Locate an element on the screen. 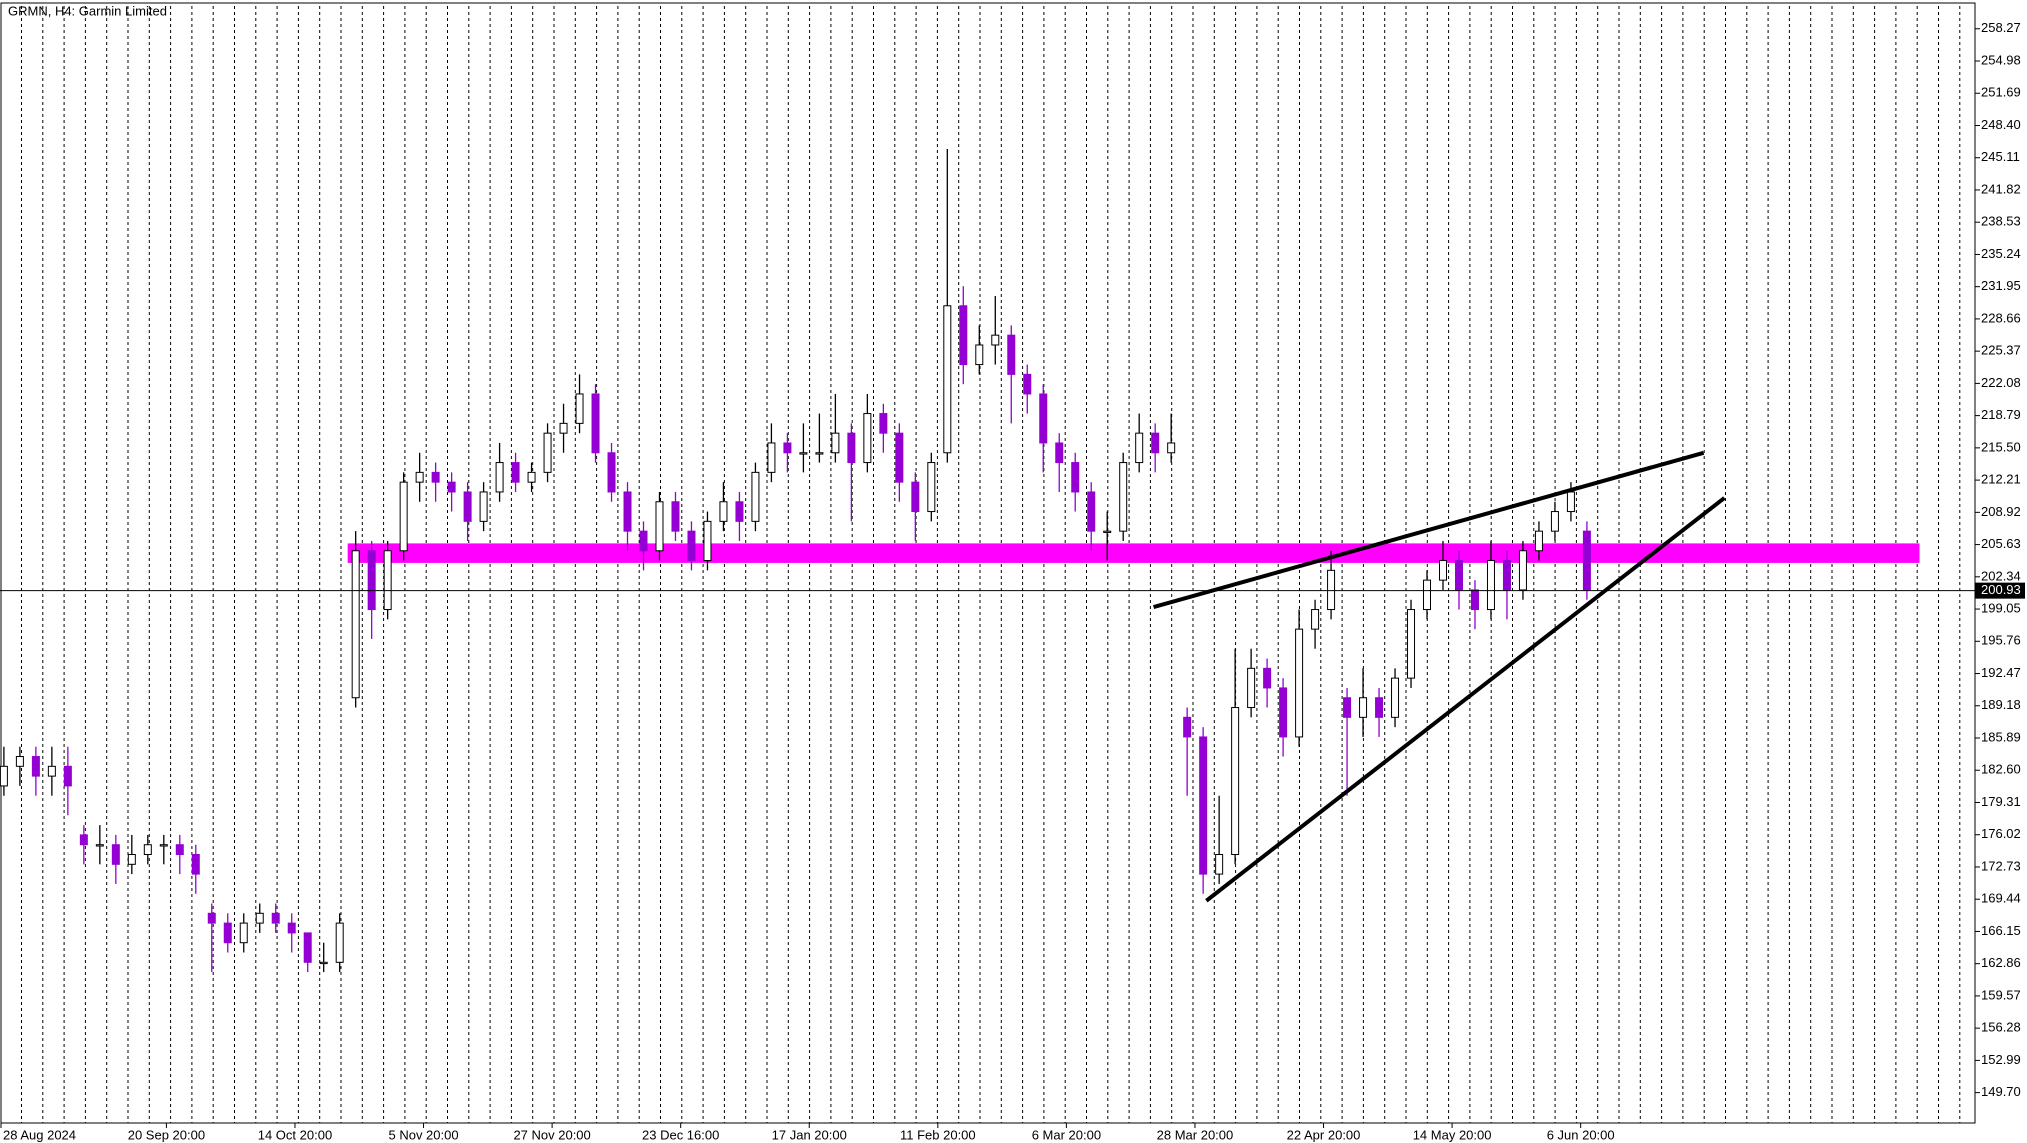 Image resolution: width=2027 pixels, height=1143 pixels. y-tick-label: 202.34 is located at coordinates (2001, 575).